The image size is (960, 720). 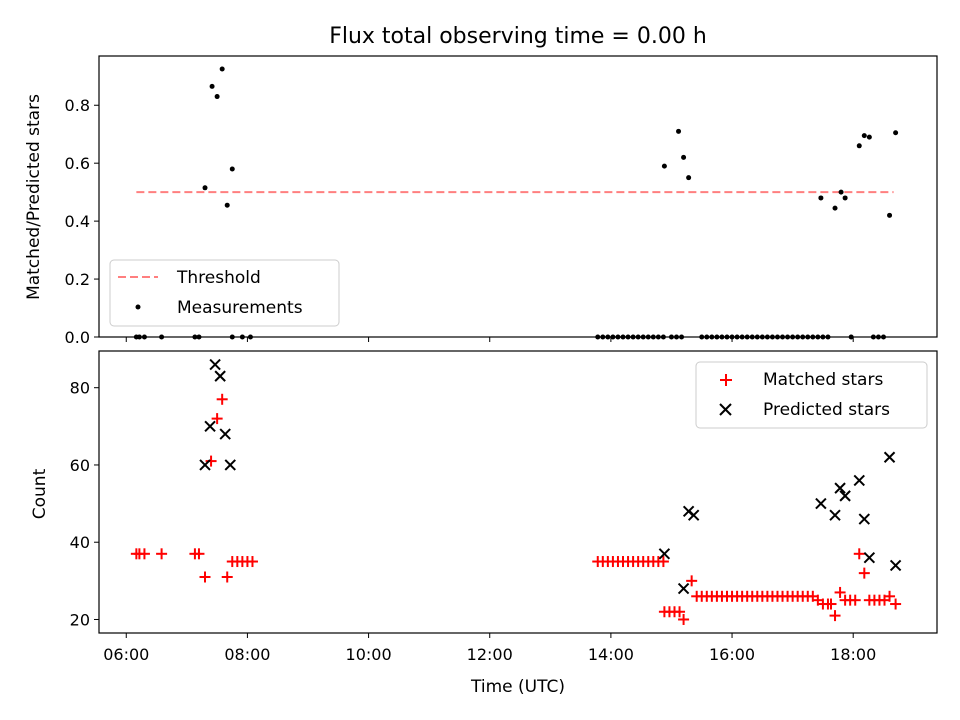 I want to click on bottom-legend: Matched stars Predicted stars, so click(x=811, y=395).